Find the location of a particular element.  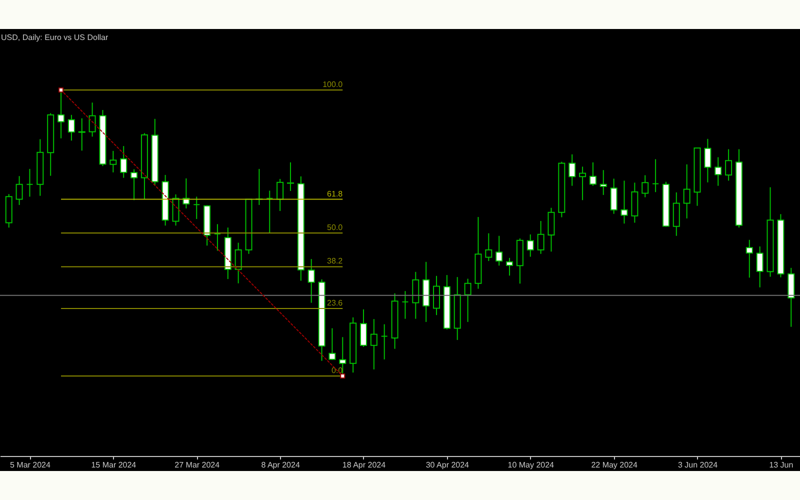

x-tick-label: 22 May 2024 is located at coordinates (614, 465).